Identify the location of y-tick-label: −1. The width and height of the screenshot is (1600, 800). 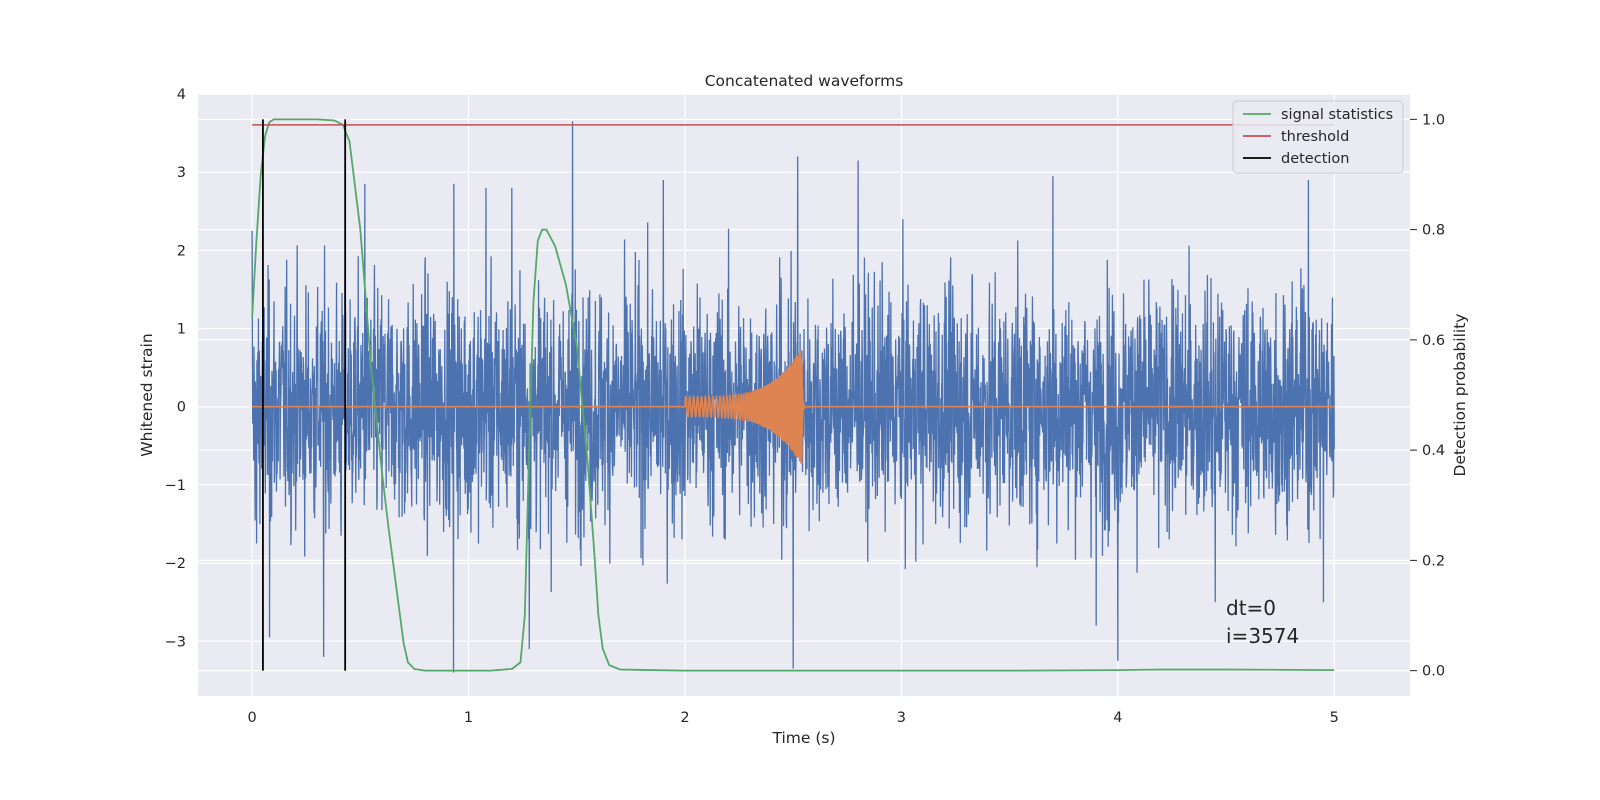
(175, 486).